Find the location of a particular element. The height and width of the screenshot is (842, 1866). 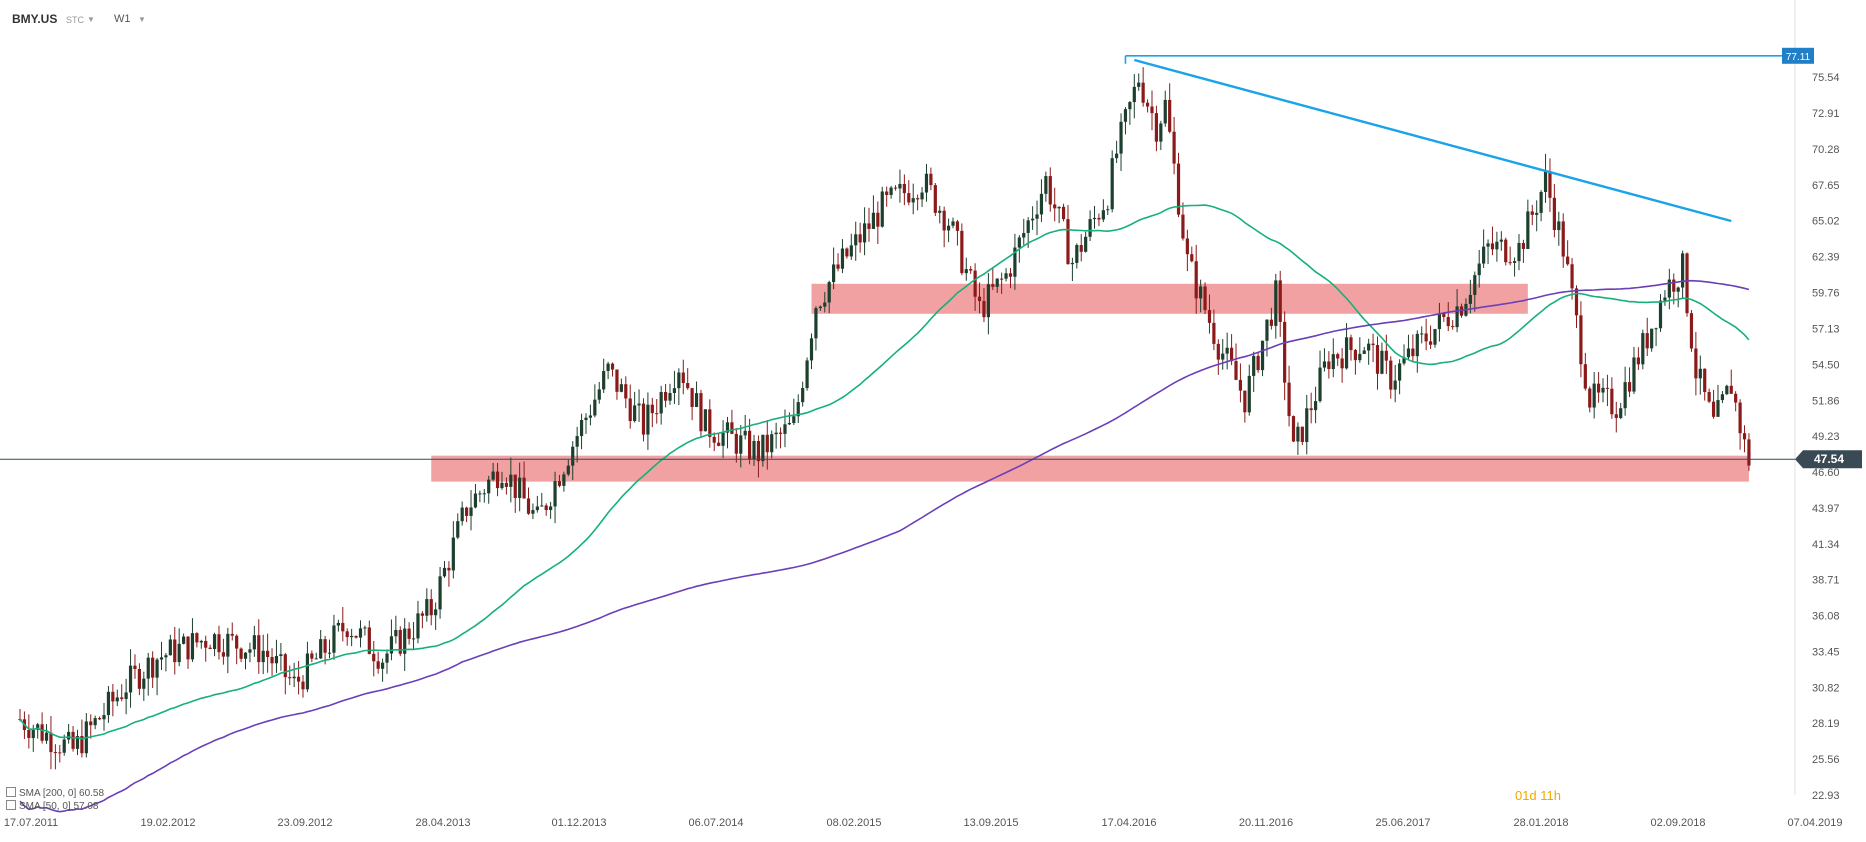

timeframe-selector: W1 is located at coordinates (122, 19).